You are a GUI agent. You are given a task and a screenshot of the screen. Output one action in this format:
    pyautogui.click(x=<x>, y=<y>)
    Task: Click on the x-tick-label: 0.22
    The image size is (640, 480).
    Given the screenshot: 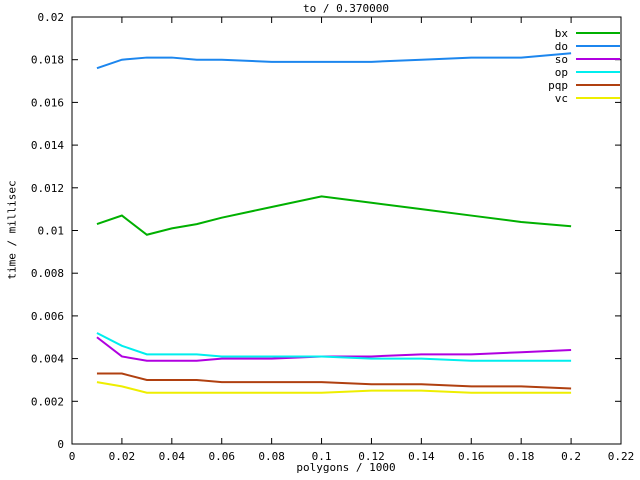 What is the action you would take?
    pyautogui.click(x=621, y=456)
    